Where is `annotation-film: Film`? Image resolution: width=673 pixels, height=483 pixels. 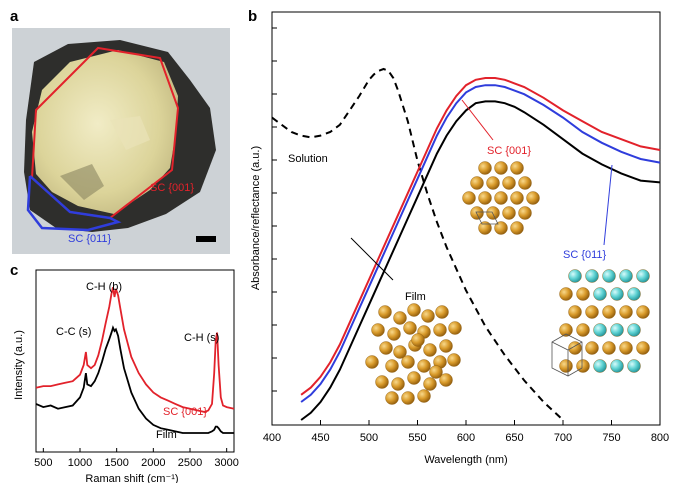 annotation-film: Film is located at coordinates (415, 297).